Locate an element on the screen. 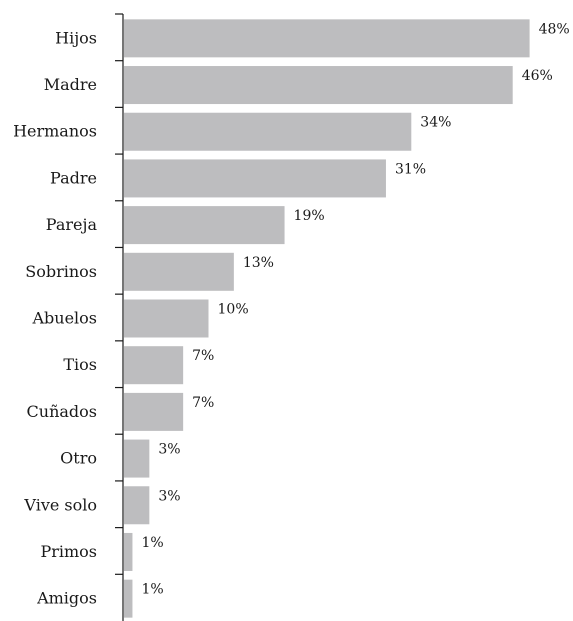  value-label: 19% is located at coordinates (309, 216).